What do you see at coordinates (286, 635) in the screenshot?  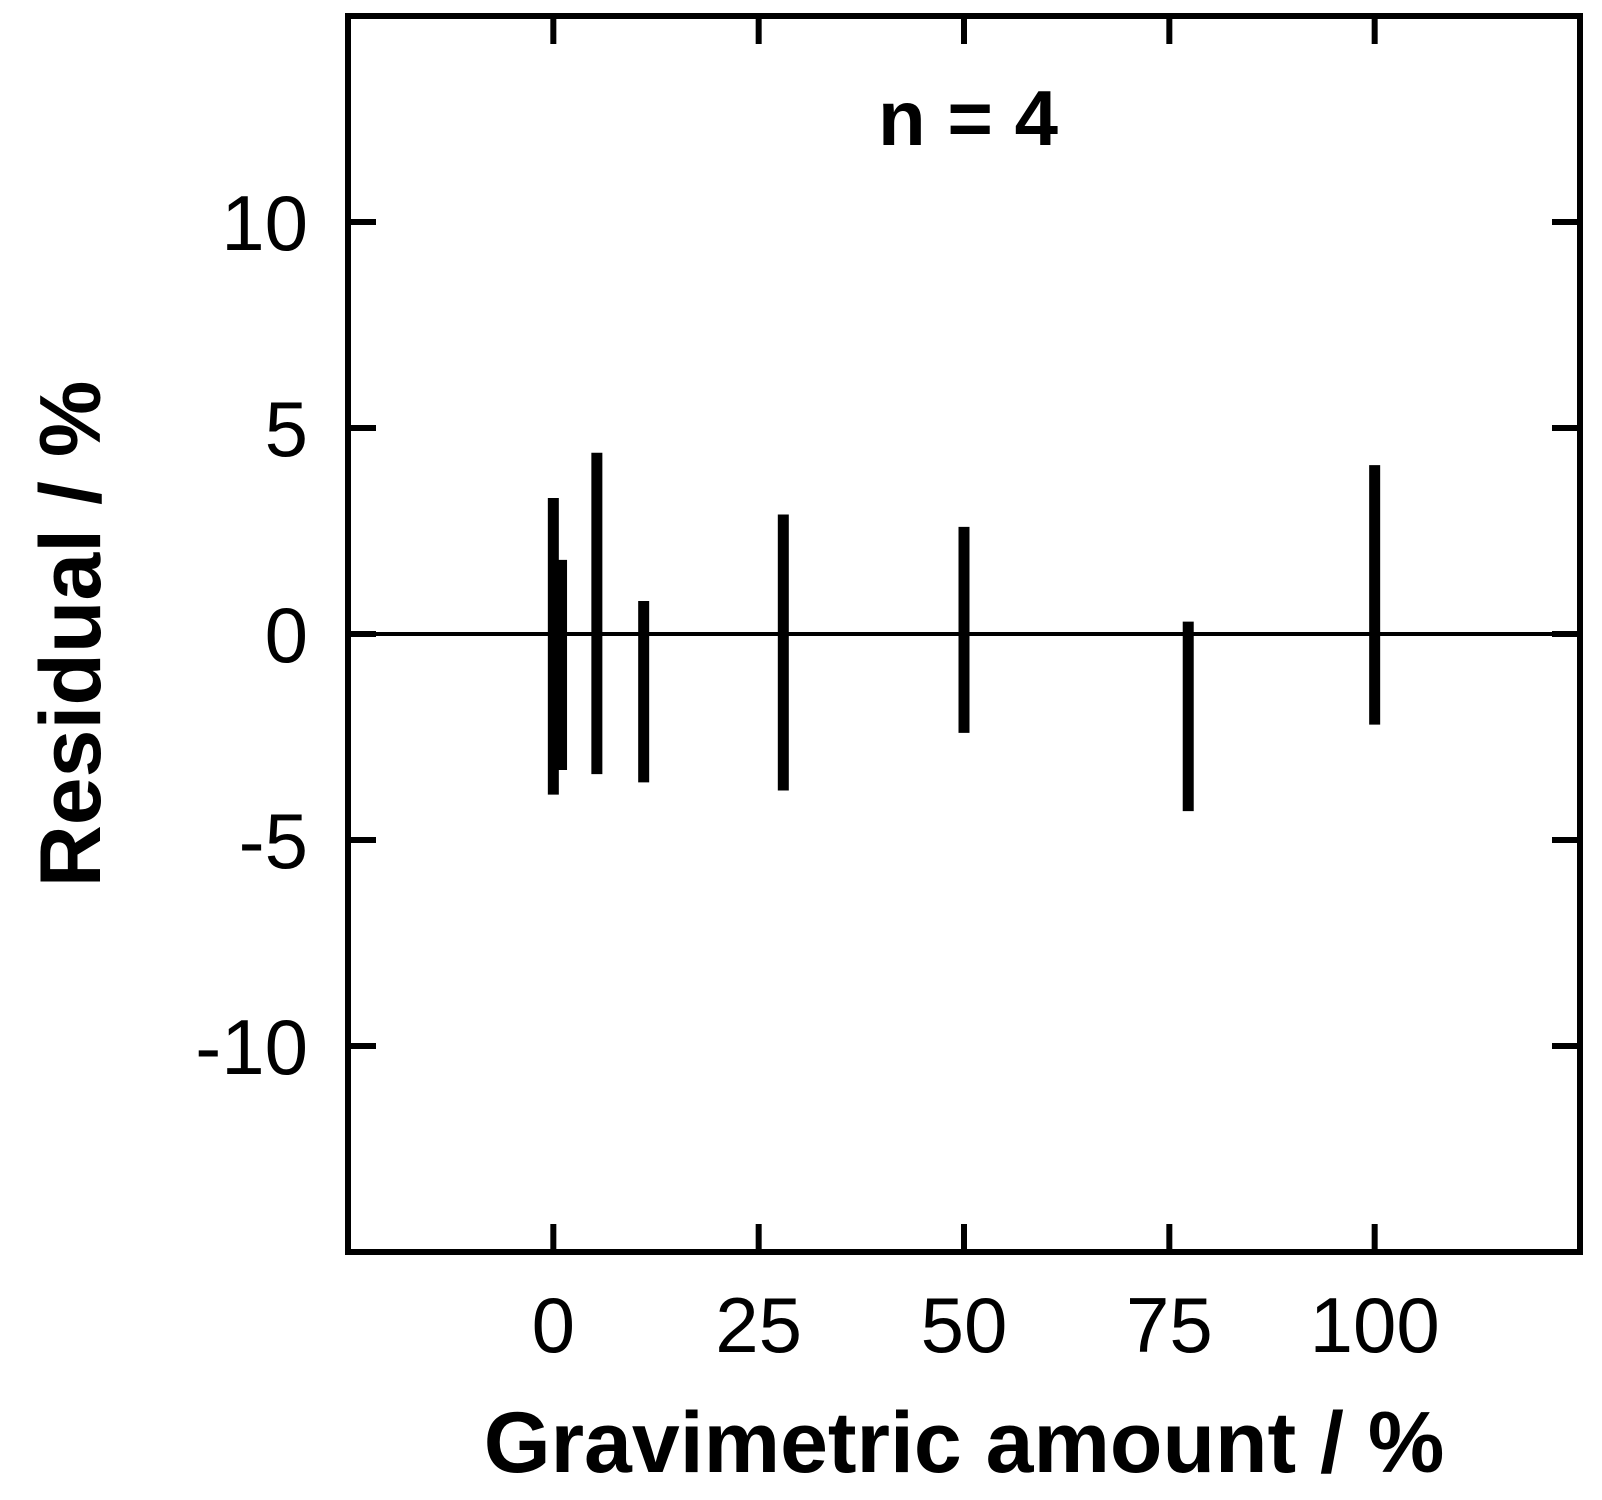 I see `y-tick-label: 0` at bounding box center [286, 635].